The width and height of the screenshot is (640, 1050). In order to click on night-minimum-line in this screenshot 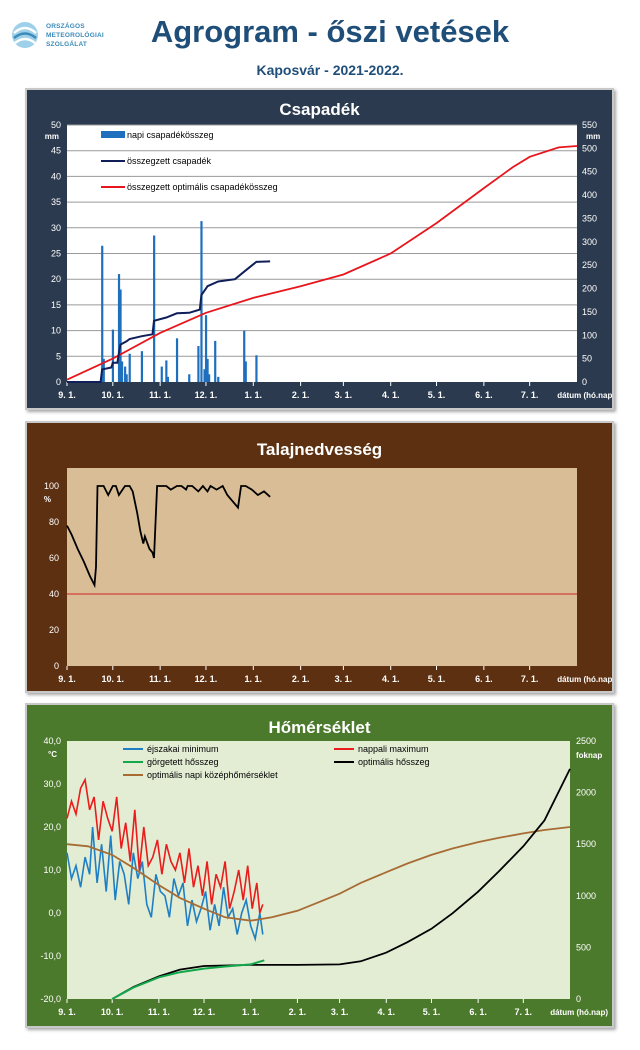, I will do `click(165, 884)`.